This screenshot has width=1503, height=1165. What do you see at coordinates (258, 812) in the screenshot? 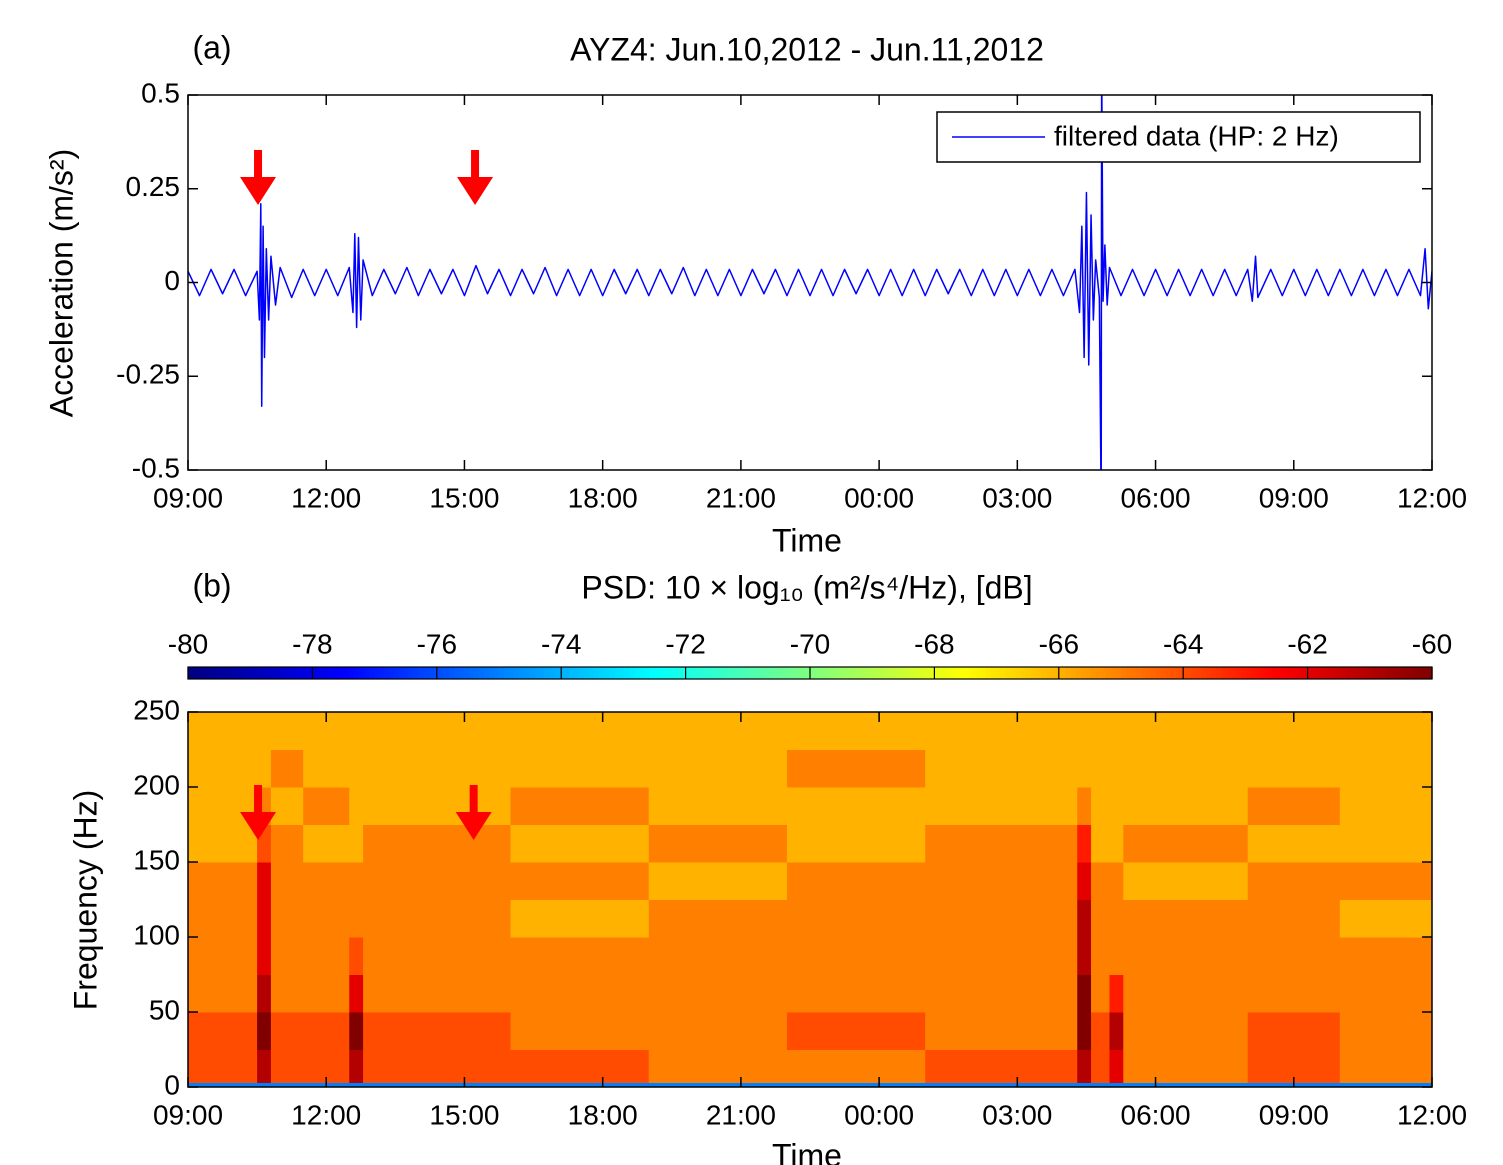
I see `arrow-marker` at bounding box center [258, 812].